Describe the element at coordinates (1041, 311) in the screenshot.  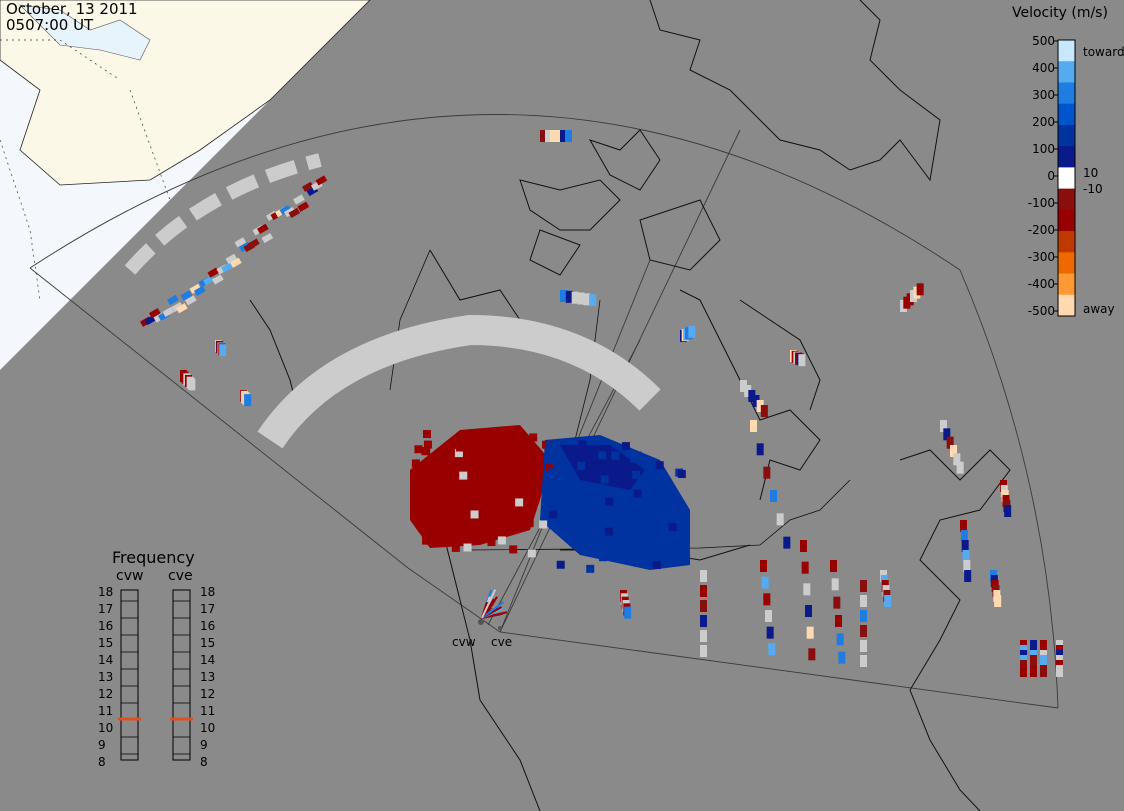
I see `colorbar-tick-label: -500` at that location.